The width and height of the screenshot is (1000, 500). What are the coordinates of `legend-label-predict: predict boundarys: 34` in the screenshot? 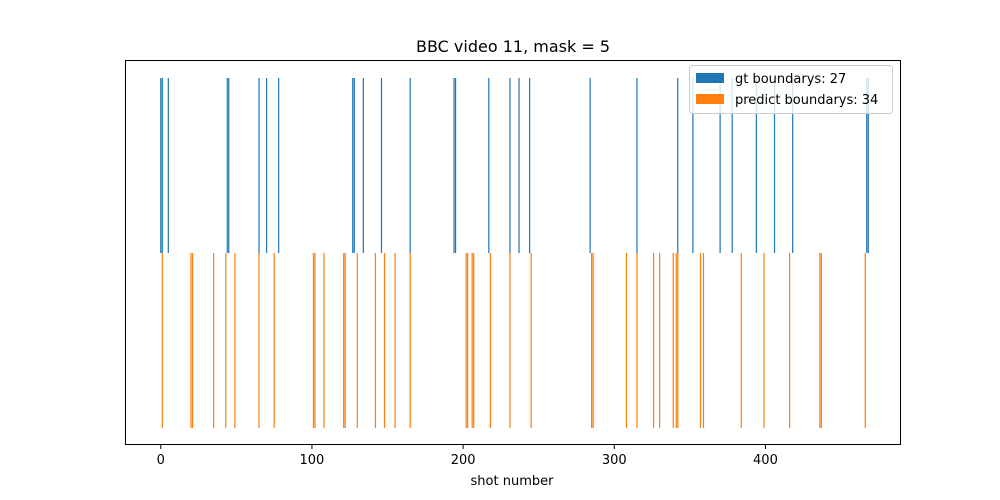 It's located at (806, 100).